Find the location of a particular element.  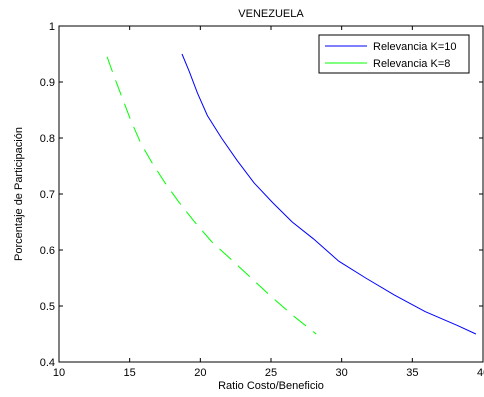

y-tick-label: 0.6 is located at coordinates (47, 251).